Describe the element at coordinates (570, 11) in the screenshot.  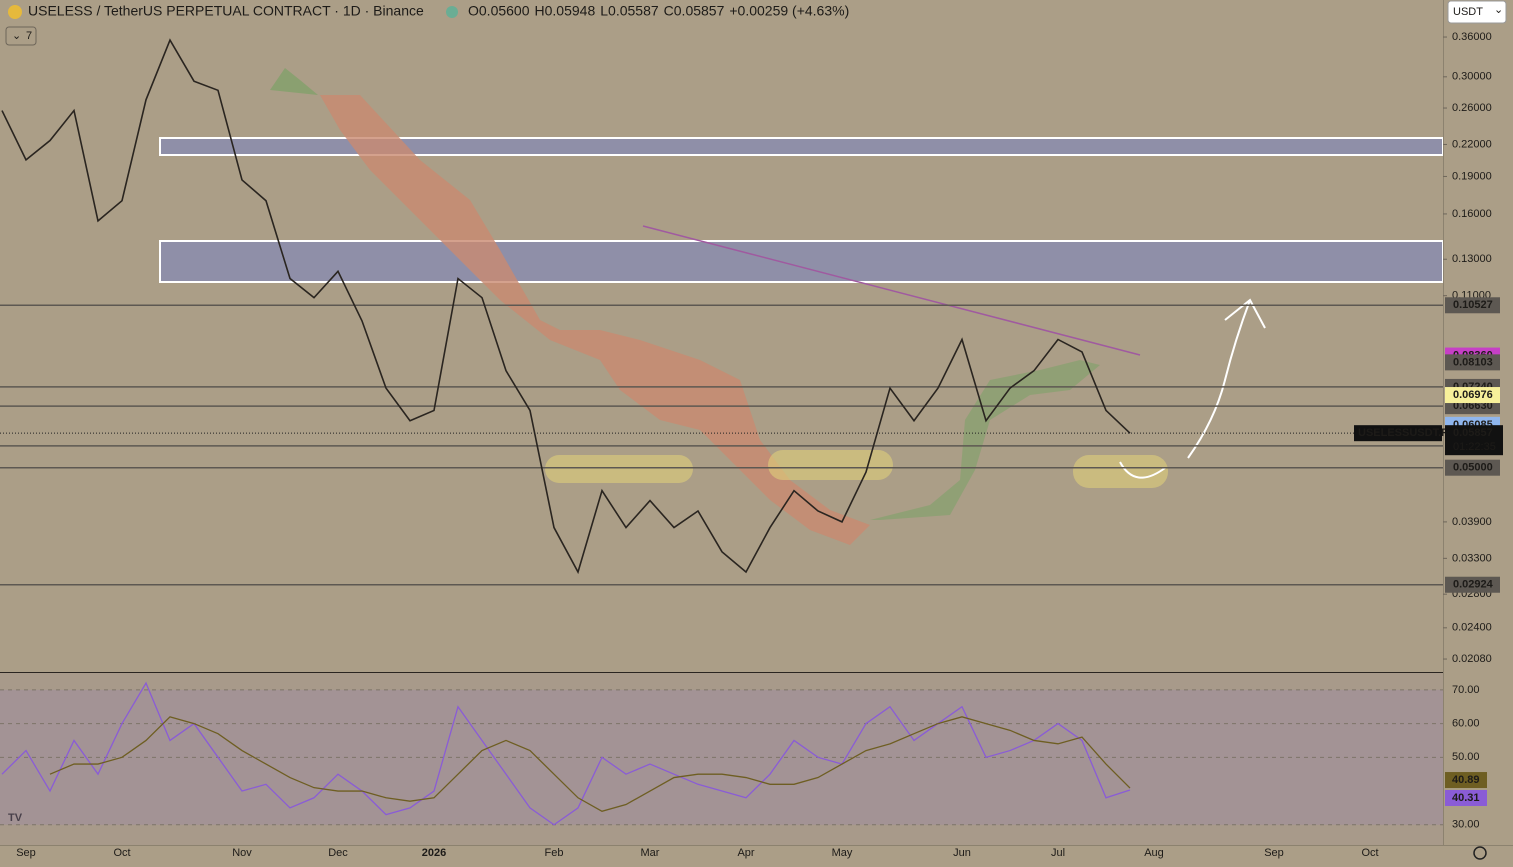
I see `ohlc-value: 0.05948` at that location.